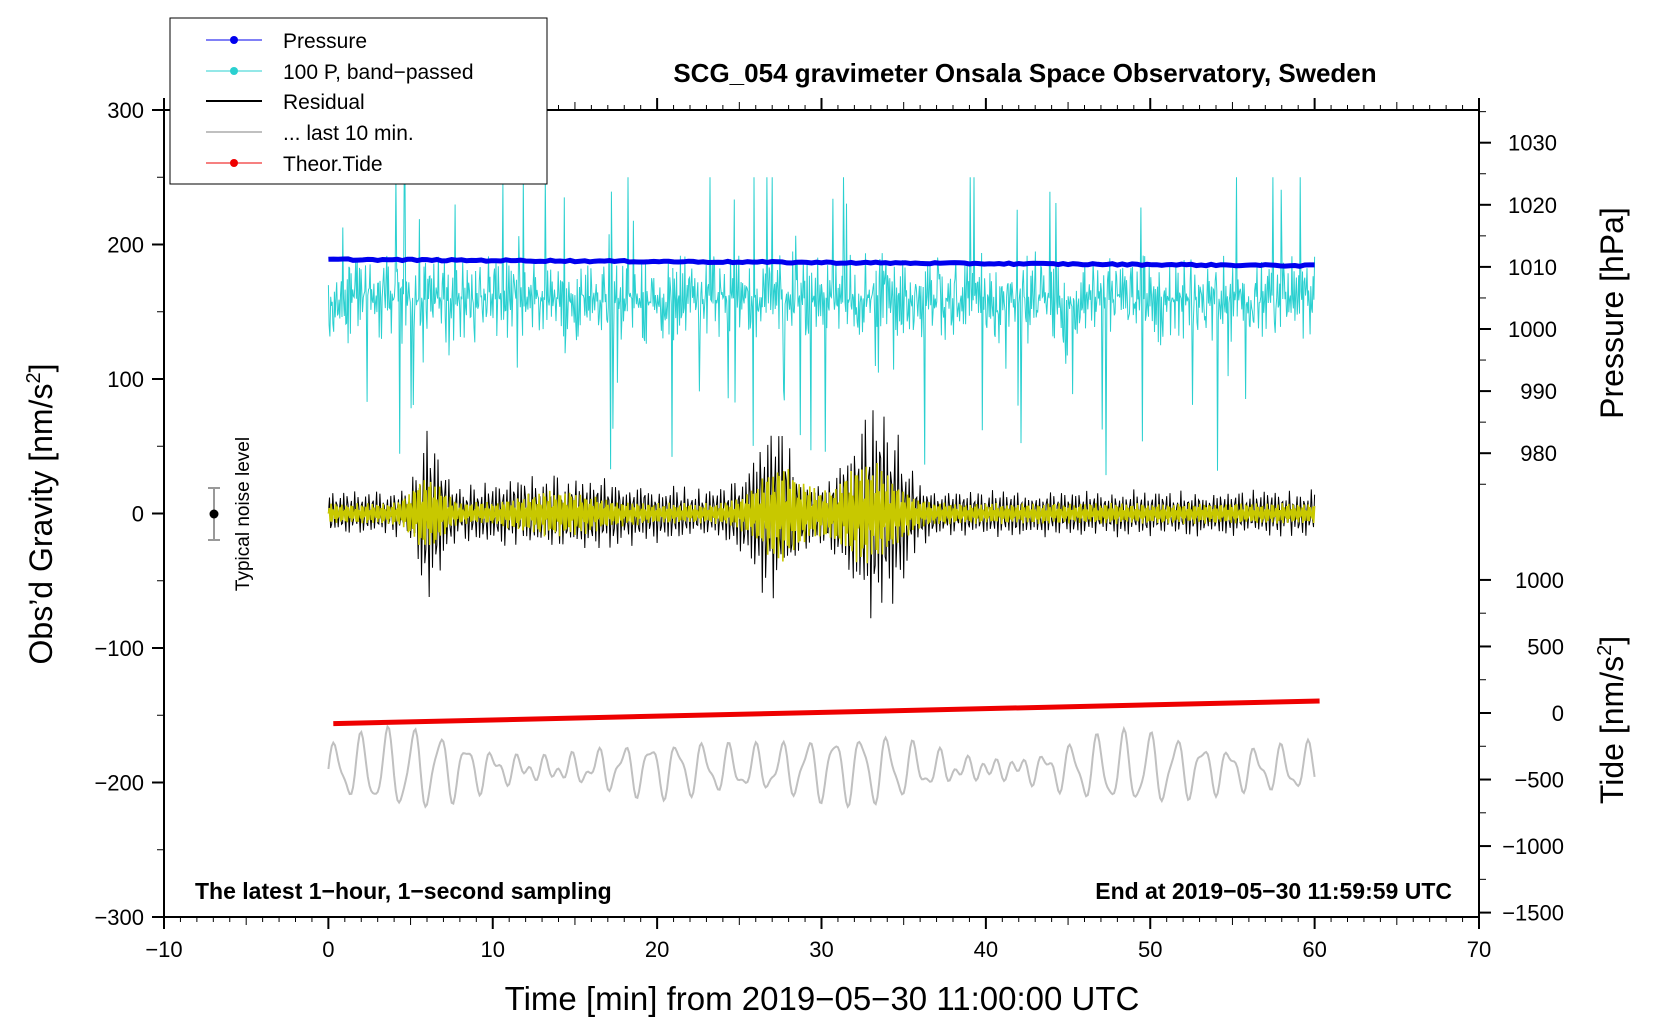 The width and height of the screenshot is (1660, 1020). I want to click on pressure-line, so click(821, 262).